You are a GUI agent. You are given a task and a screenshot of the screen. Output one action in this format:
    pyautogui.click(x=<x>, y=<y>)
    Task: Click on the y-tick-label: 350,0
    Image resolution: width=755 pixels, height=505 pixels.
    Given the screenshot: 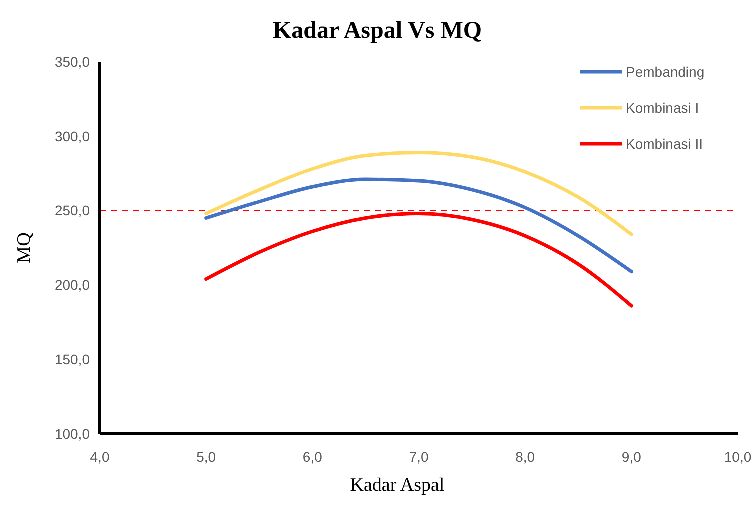 What is the action you would take?
    pyautogui.click(x=72, y=62)
    